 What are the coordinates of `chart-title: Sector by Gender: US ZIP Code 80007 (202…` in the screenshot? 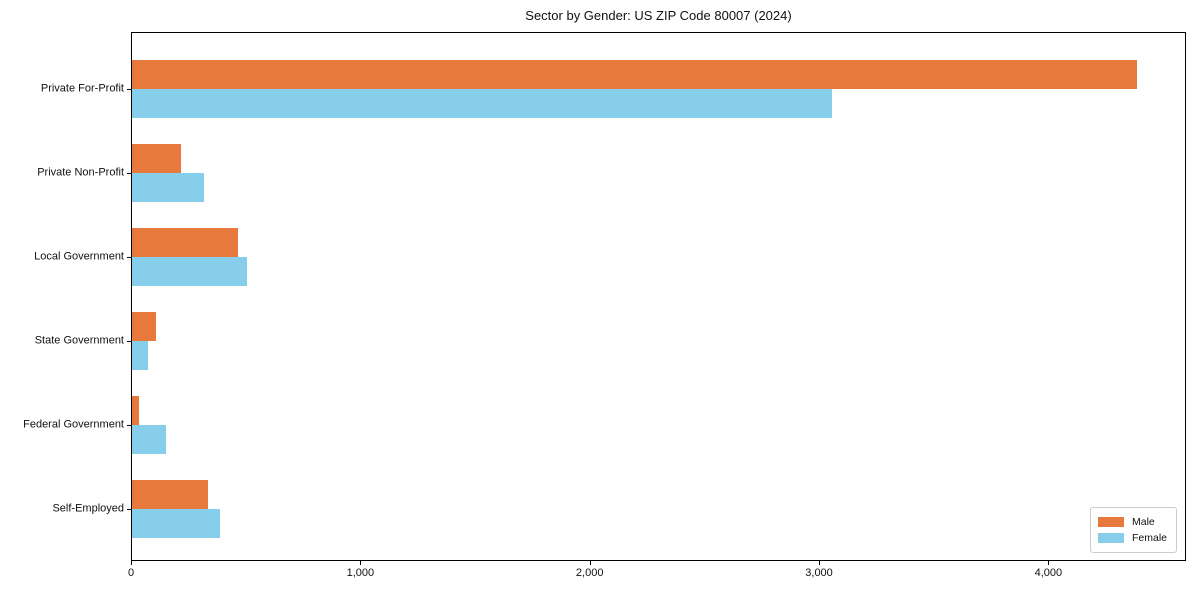 It's located at (658, 15).